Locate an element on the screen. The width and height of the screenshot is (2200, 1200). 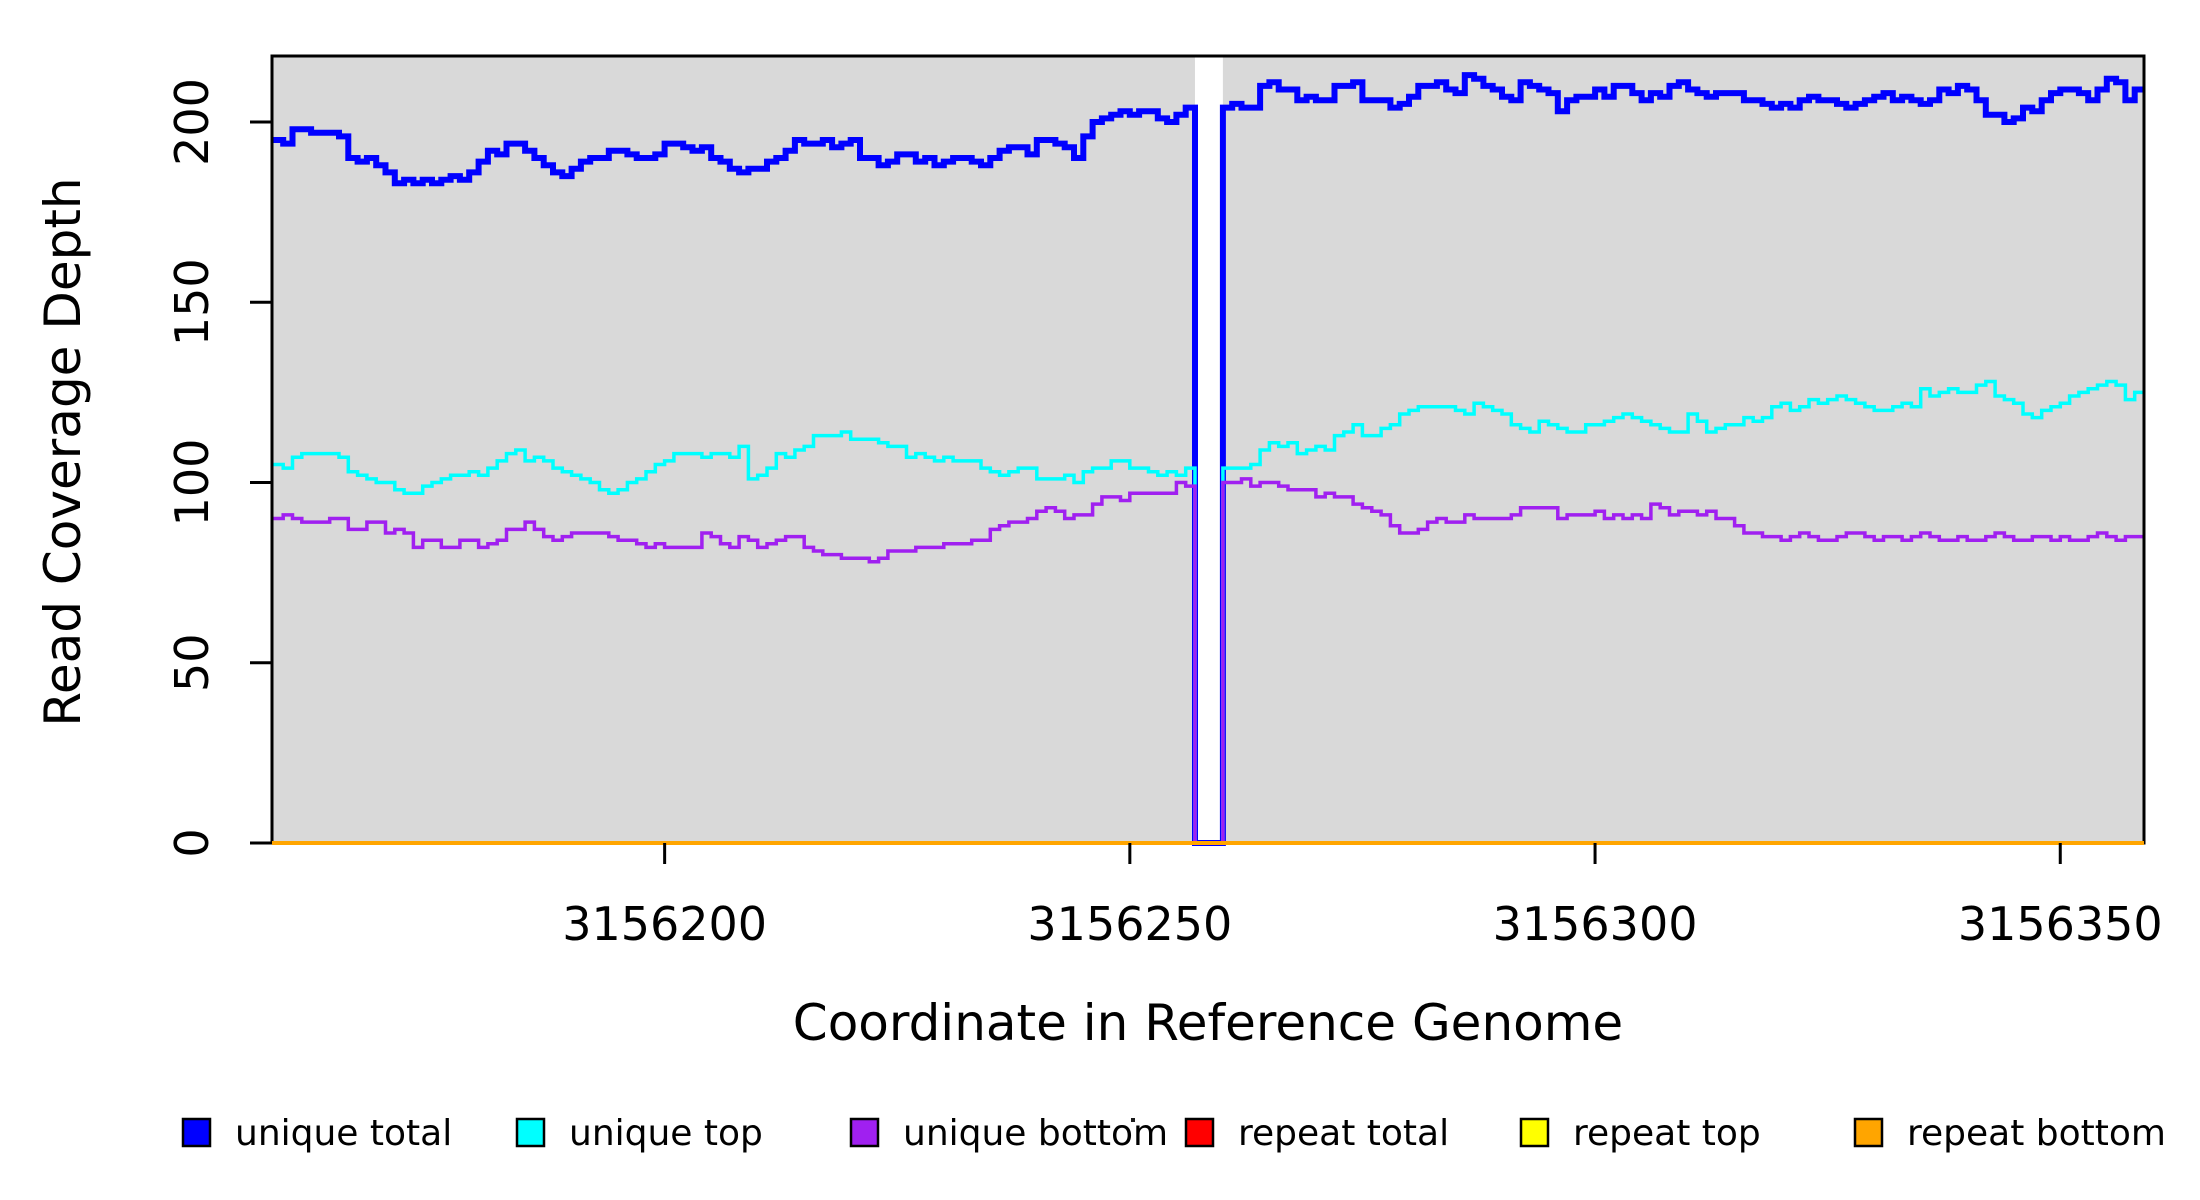
y-tick-label: 200 is located at coordinates (192, 122).